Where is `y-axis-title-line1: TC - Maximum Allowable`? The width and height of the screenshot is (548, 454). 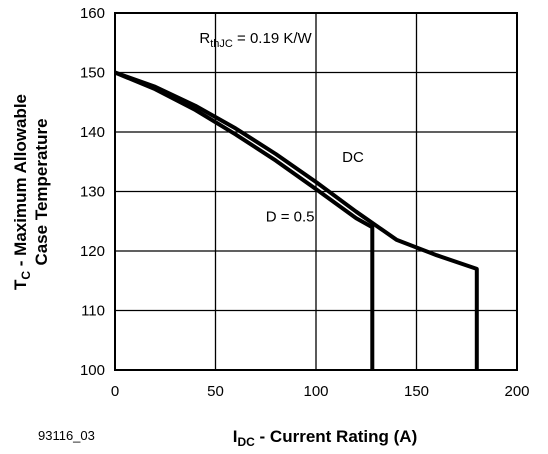
y-axis-title-line1: TC - Maximum Allowable is located at coordinates (22, 192).